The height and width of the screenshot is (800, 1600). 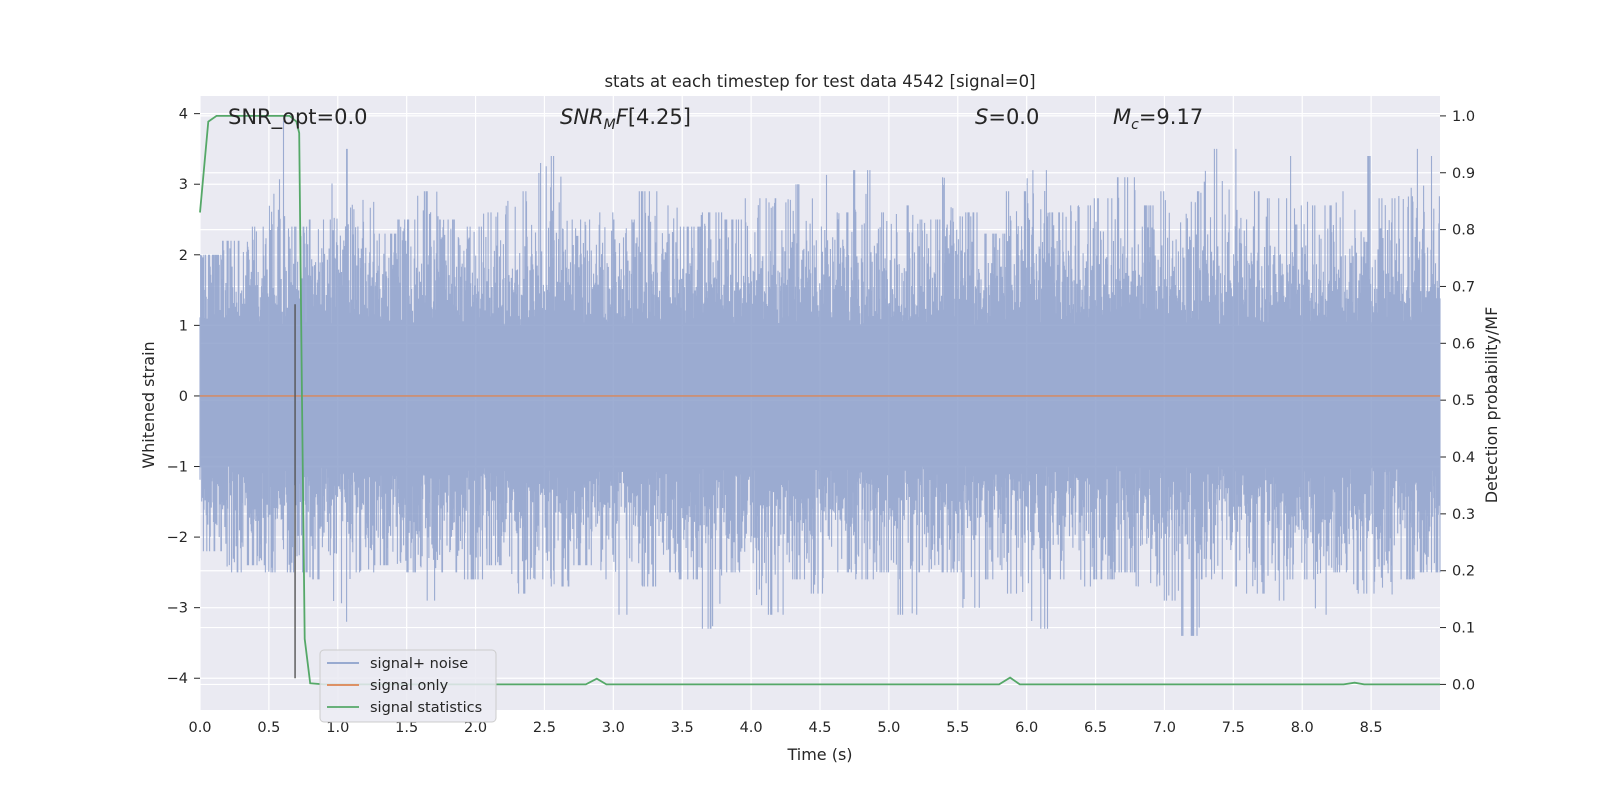 What do you see at coordinates (1302, 728) in the screenshot?
I see `x-tick-label: 8.0` at bounding box center [1302, 728].